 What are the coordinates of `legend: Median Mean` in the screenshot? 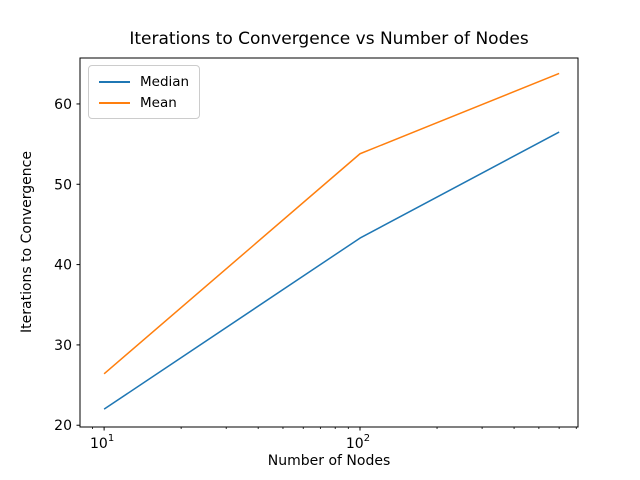 It's located at (144, 92).